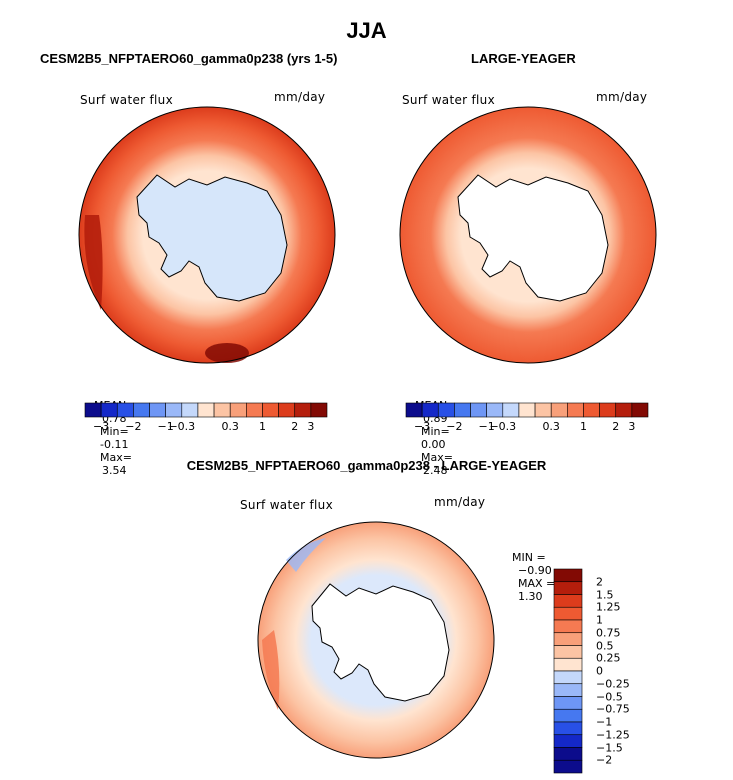 The image size is (733, 780). I want to click on map-model-border, so click(207, 235).